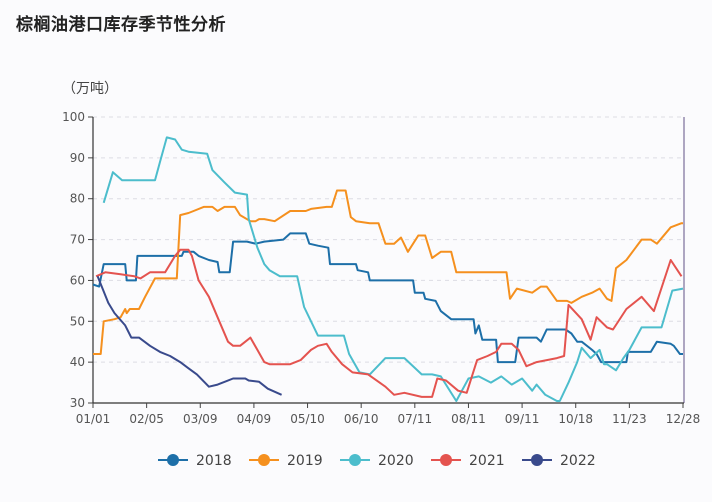  I want to click on y-tick-label: 80, so click(77, 199).